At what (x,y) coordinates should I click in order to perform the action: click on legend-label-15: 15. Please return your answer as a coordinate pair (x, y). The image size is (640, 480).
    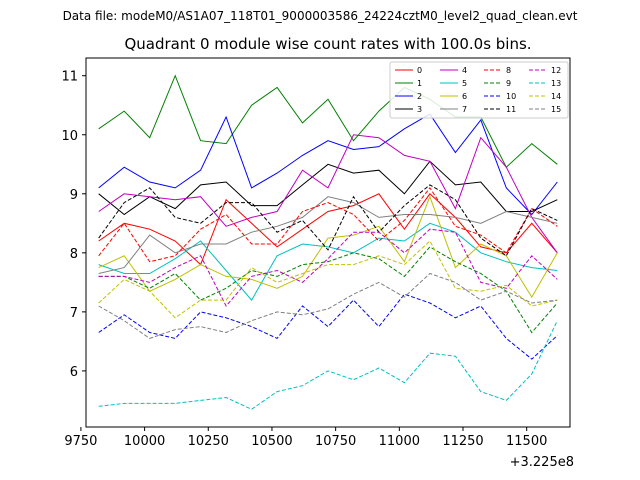
    Looking at the image, I should click on (556, 109).